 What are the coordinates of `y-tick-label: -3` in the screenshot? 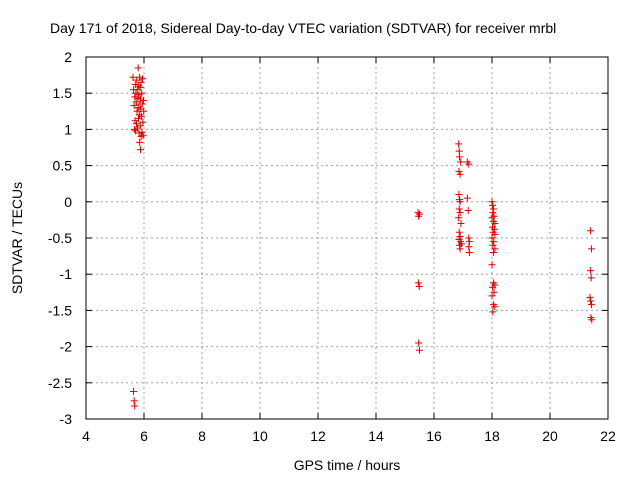 It's located at (66, 419).